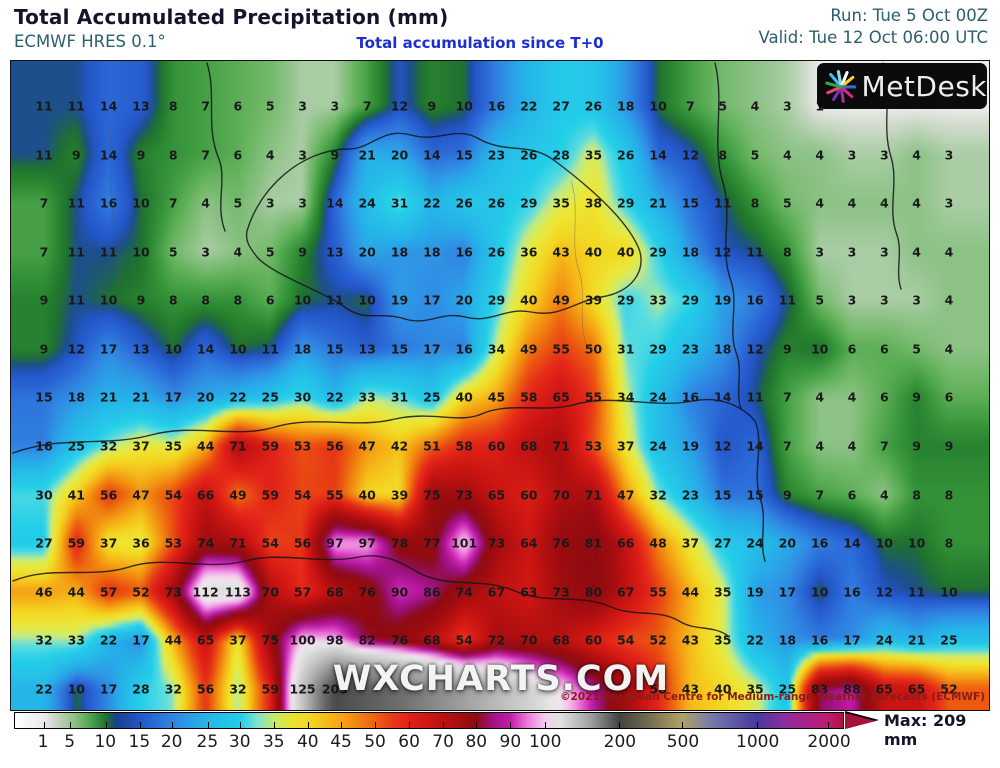 This screenshot has height=768, width=1000. What do you see at coordinates (399, 592) in the screenshot?
I see `grid-value: 90` at bounding box center [399, 592].